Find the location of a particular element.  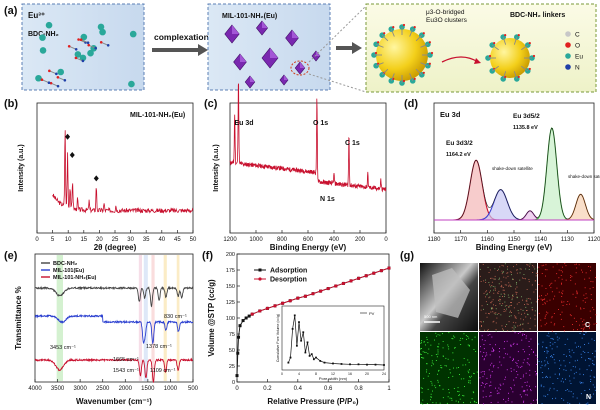

eu3d-label: Eu 3d3/2 is located at coordinates (459, 143).